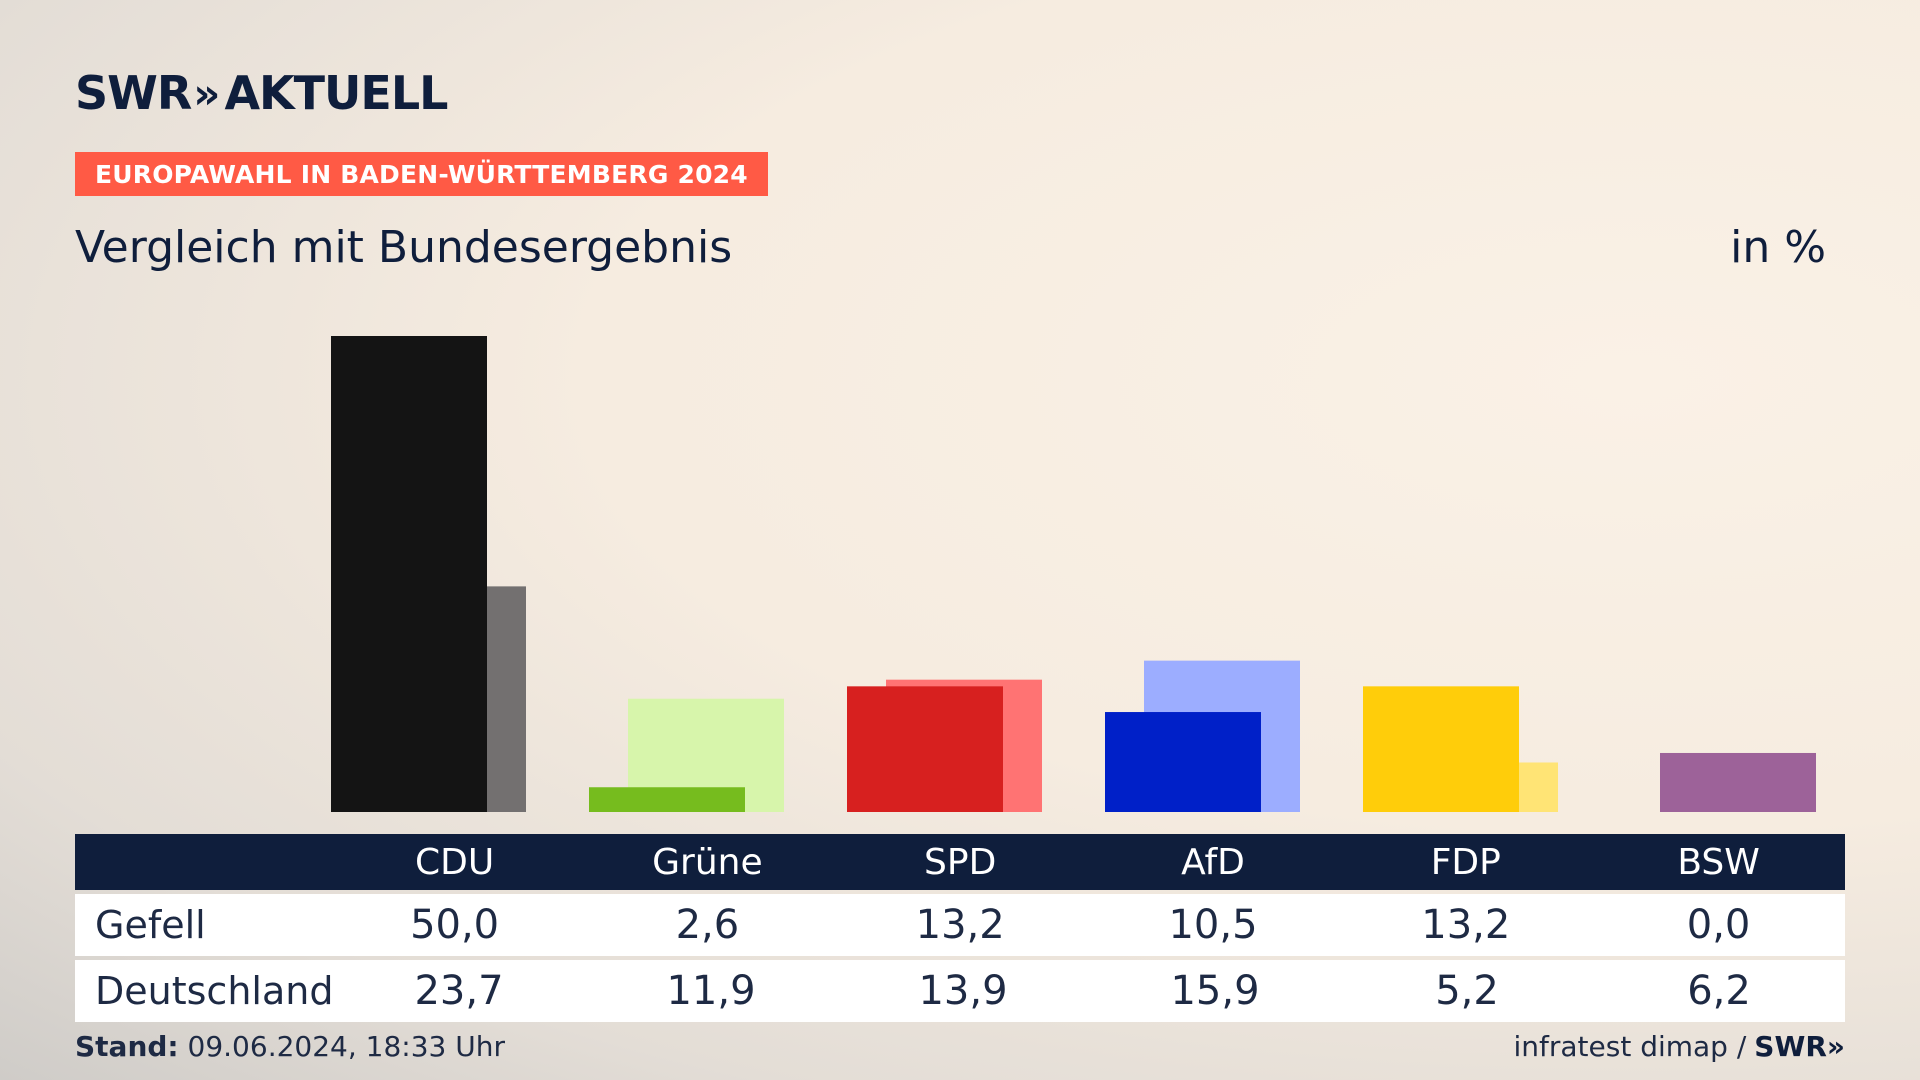 The width and height of the screenshot is (1920, 1080). I want to click on column-header: SPD, so click(960, 862).